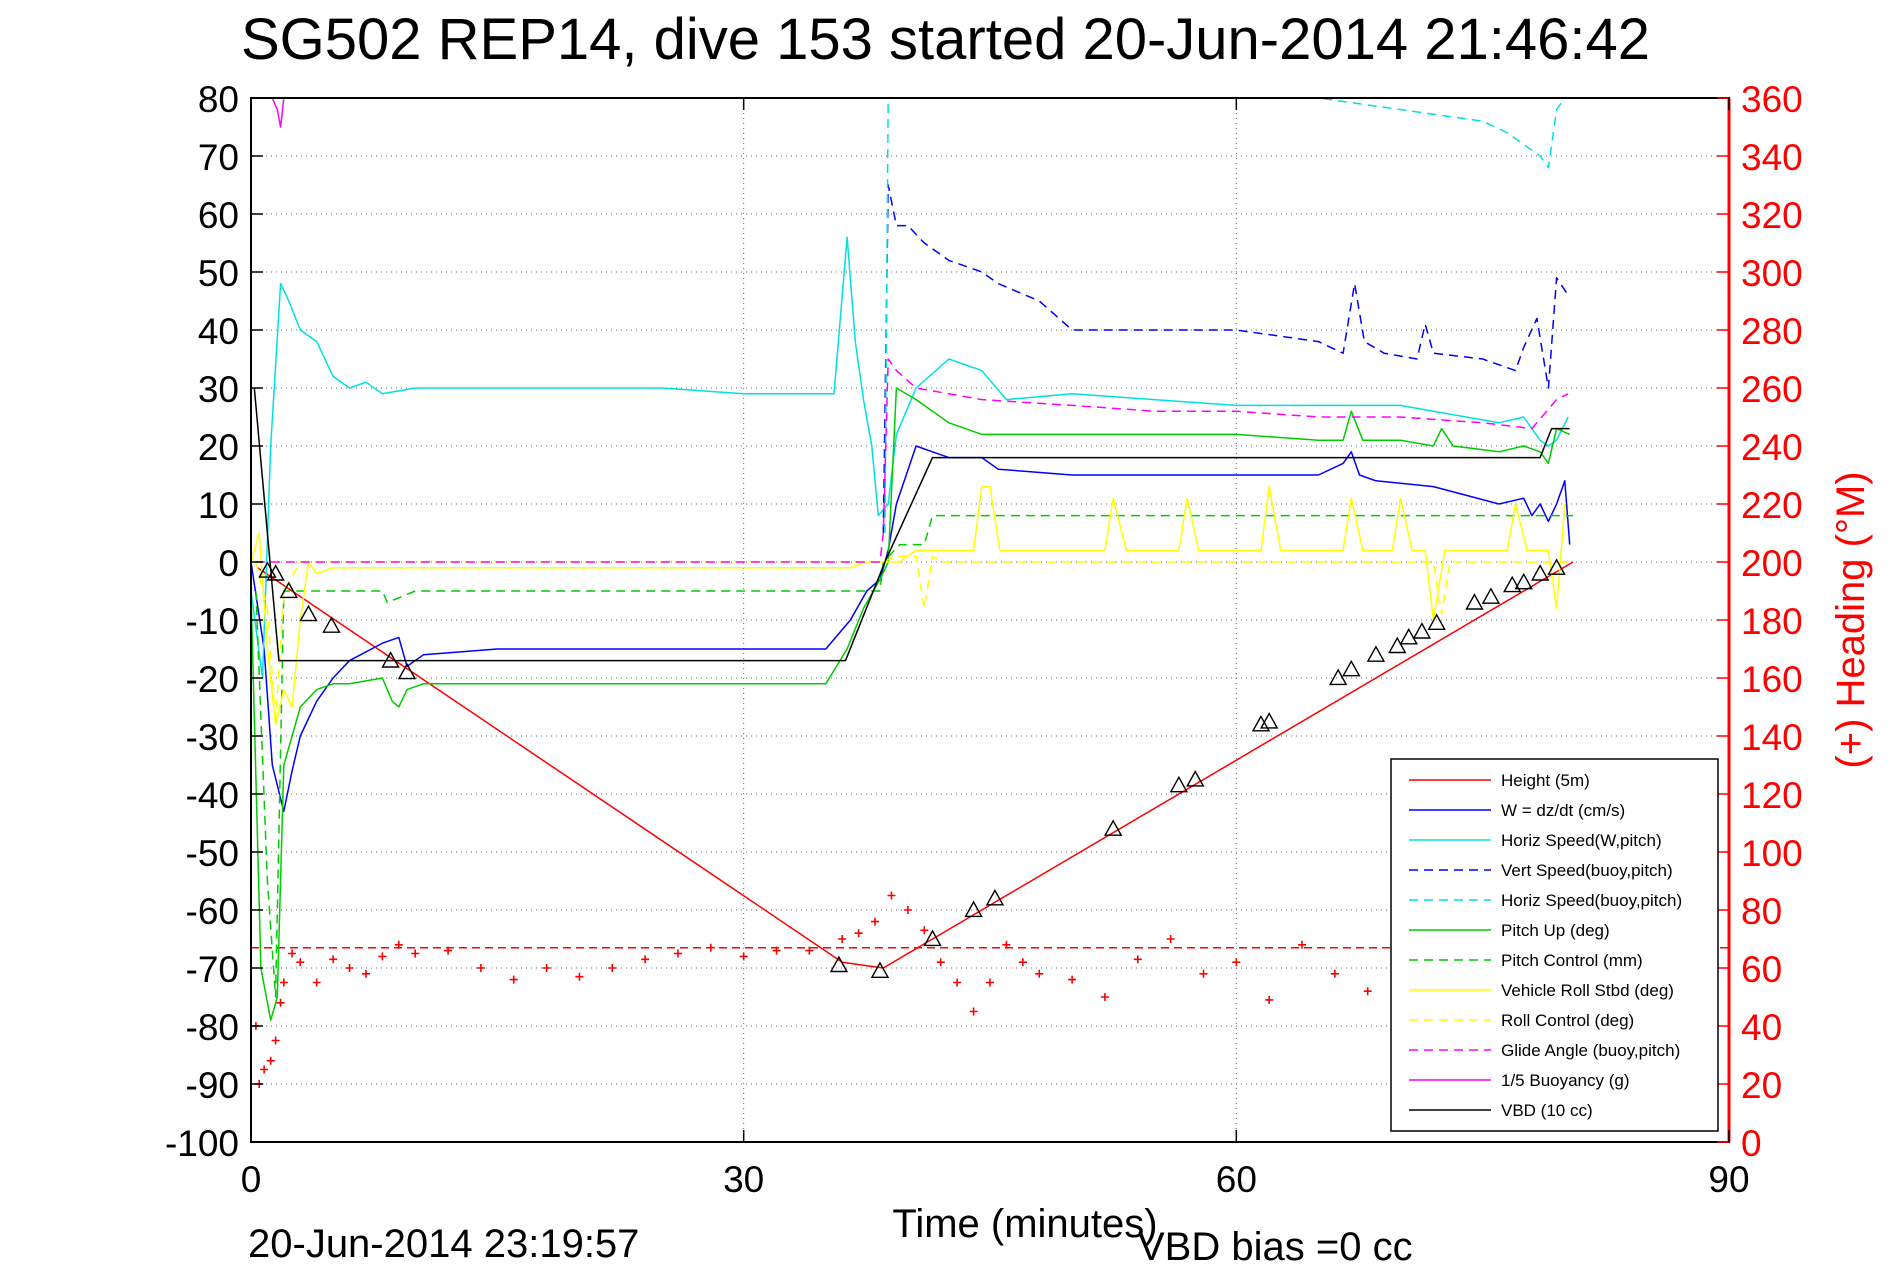  I want to click on footer-timestamp: 20-Jun-2014 23:19:57, so click(444, 1244).